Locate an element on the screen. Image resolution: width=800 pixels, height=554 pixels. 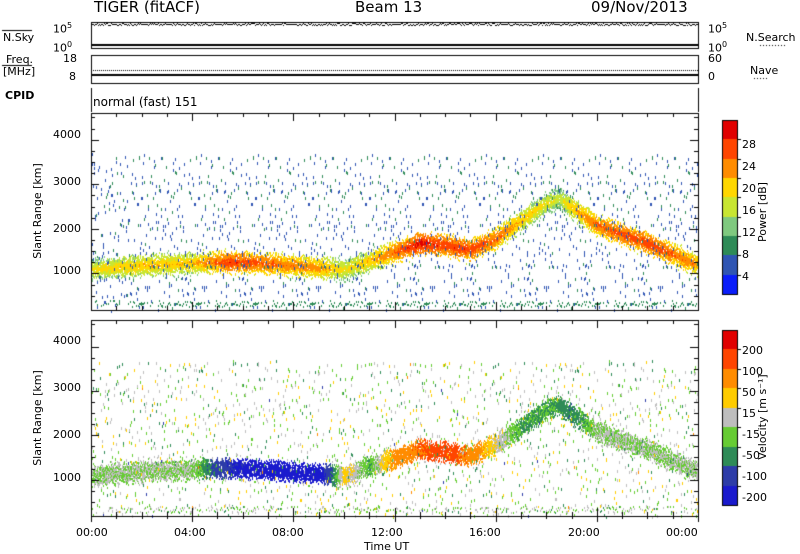
vel-ytick-4000: 4000 is located at coordinates (67, 340).